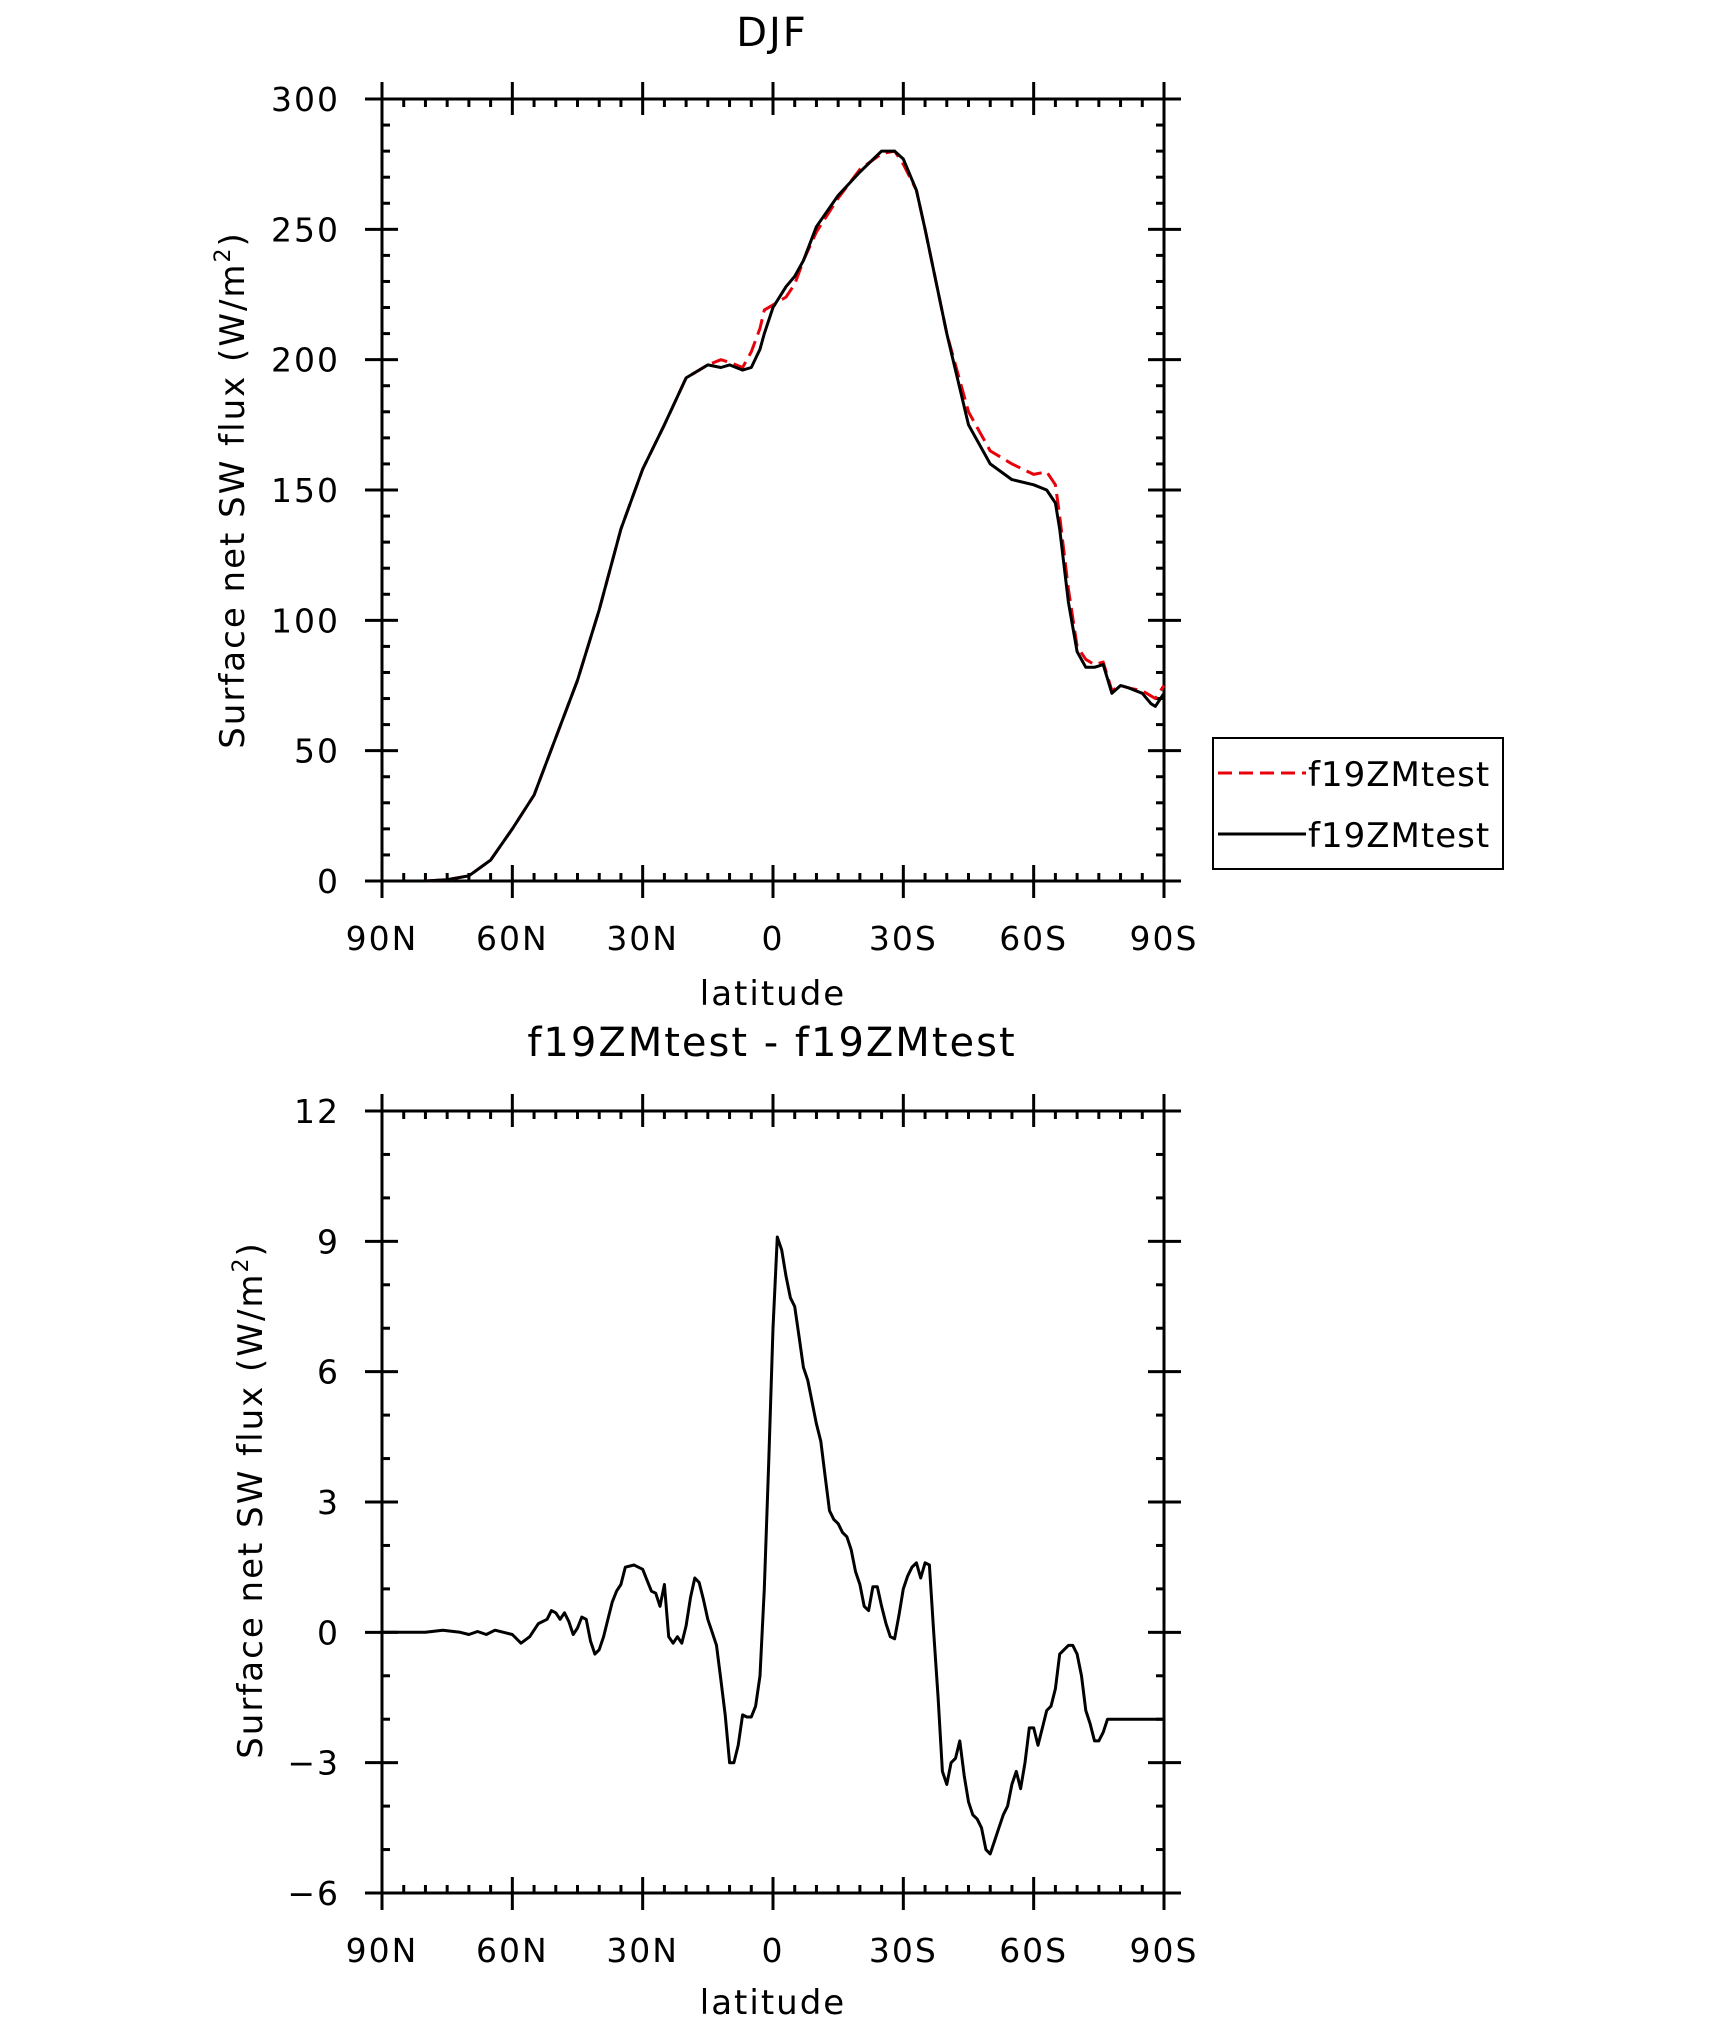 The height and width of the screenshot is (2021, 1710). I want to click on y-tick-label: 12, so click(317, 1111).